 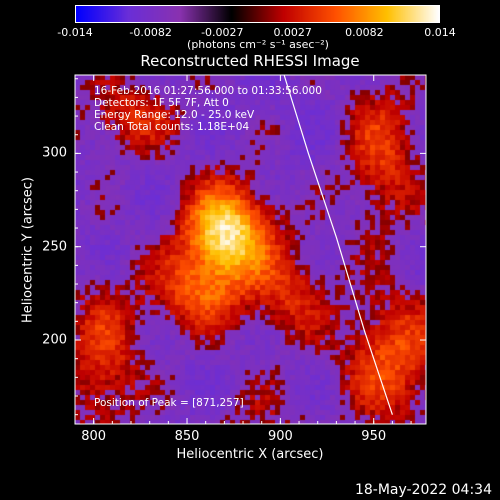 What do you see at coordinates (28, 250) in the screenshot?
I see `y-axis-label: Heliocentric Y (arcsec)` at bounding box center [28, 250].